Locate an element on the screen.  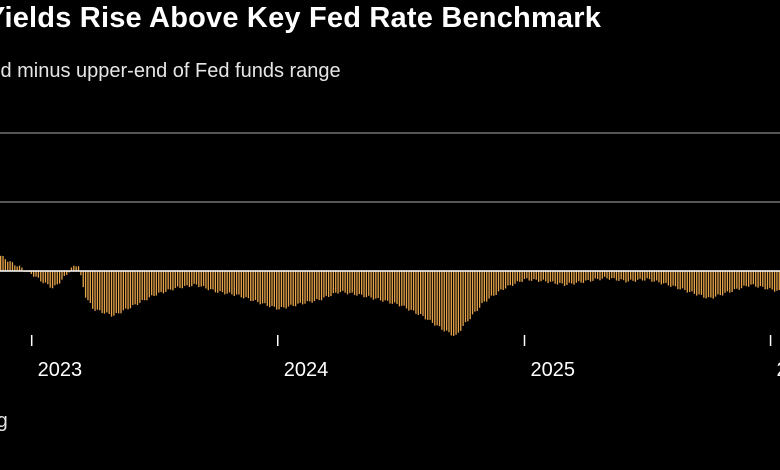
chart-source: rg is located at coordinates (4, 421).